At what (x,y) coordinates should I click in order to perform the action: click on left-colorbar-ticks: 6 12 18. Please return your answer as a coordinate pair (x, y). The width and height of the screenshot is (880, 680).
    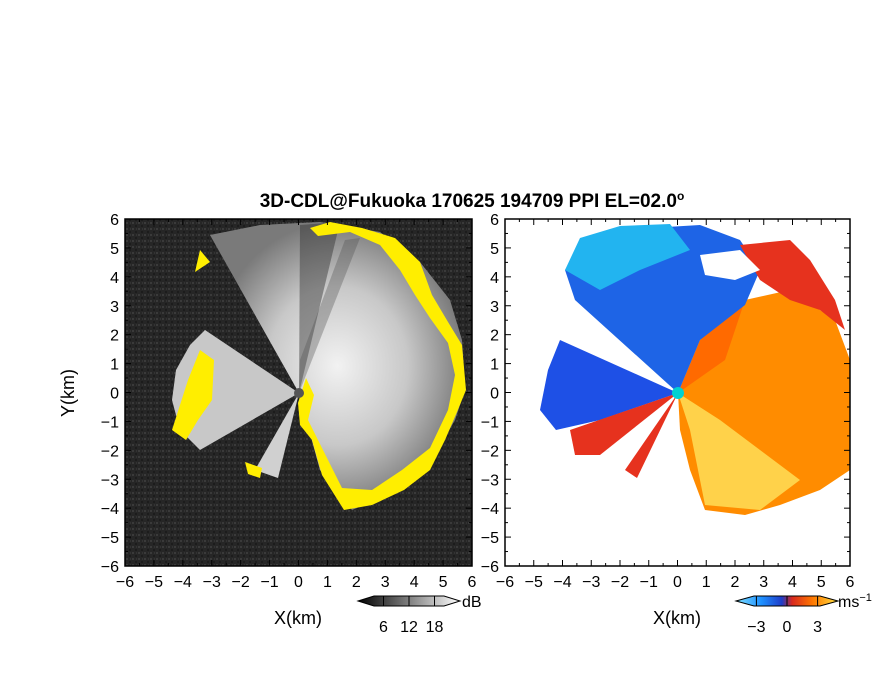
    Looking at the image, I should click on (411, 616).